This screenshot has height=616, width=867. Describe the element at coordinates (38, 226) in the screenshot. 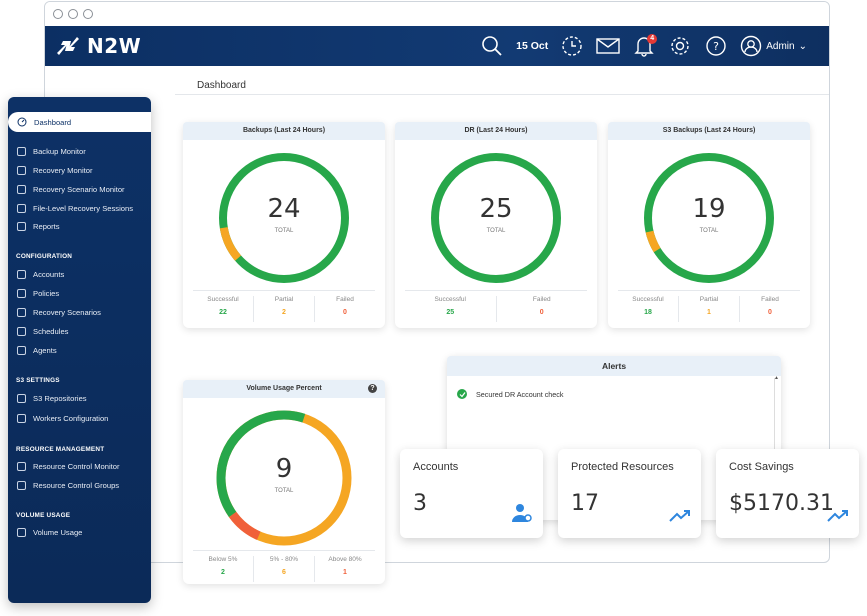

I see `sidebar-item-reports: Reports` at that location.